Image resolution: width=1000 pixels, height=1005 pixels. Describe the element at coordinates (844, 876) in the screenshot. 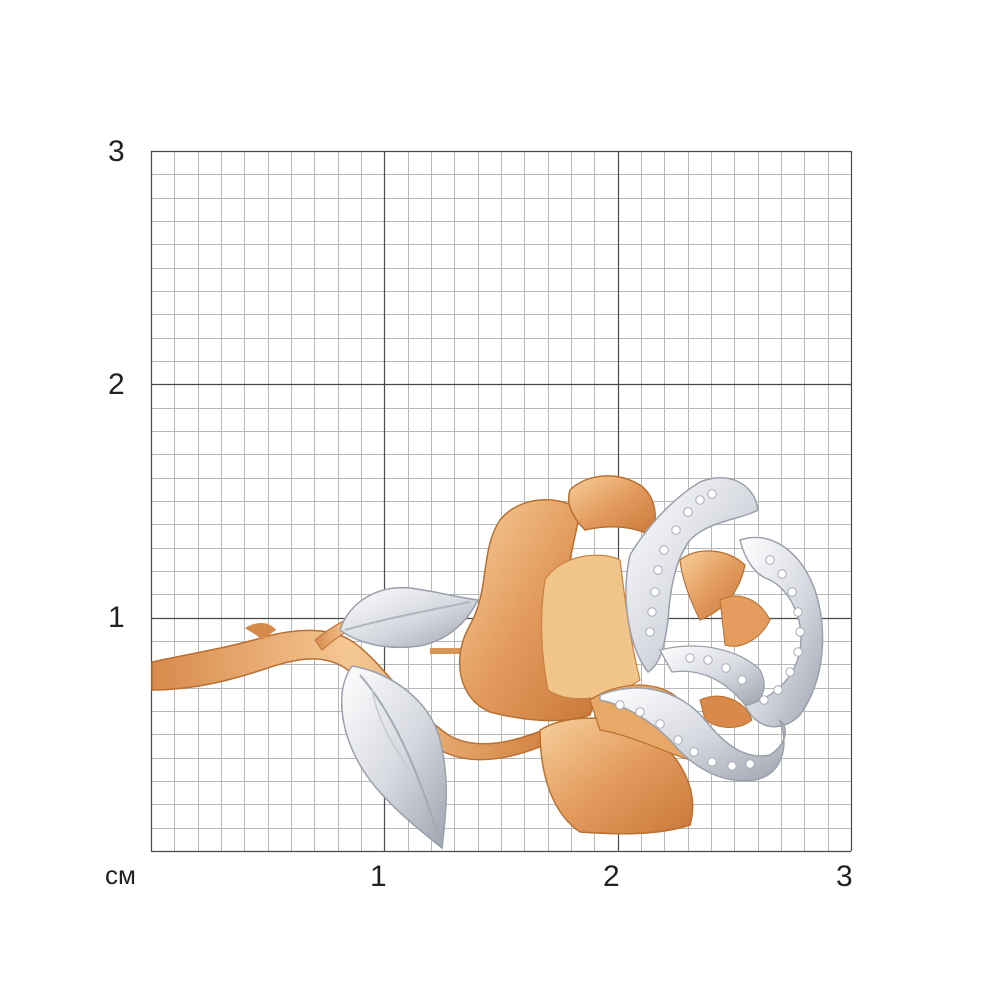

I see `x-tick-3: 3` at that location.